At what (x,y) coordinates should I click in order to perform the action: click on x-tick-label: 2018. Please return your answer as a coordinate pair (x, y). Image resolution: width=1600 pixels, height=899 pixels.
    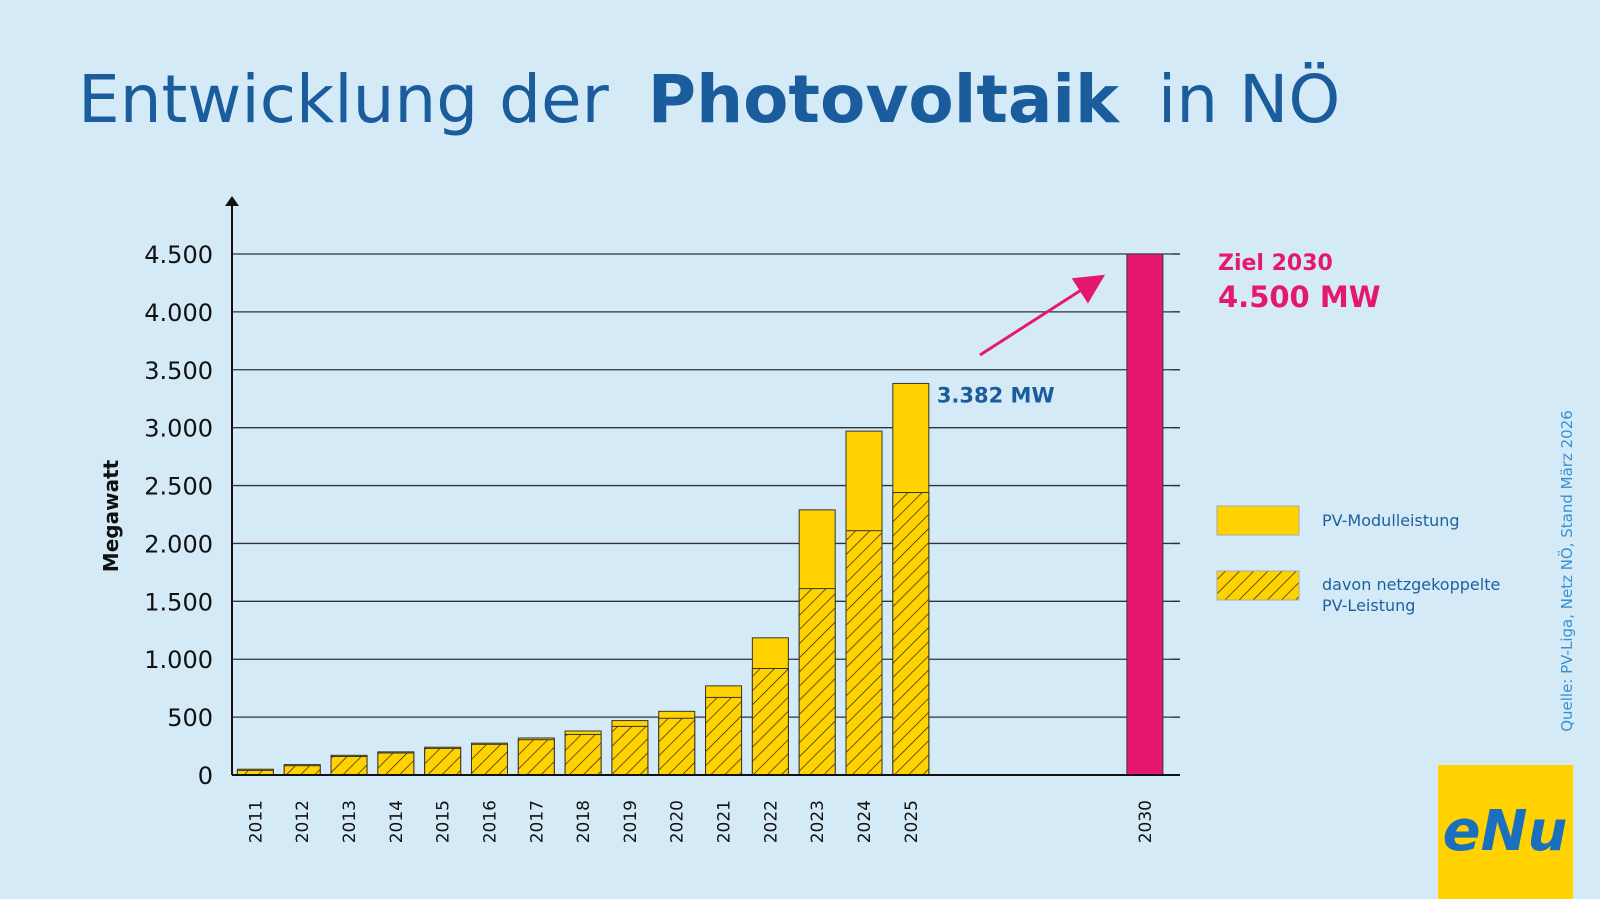
    Looking at the image, I should click on (584, 821).